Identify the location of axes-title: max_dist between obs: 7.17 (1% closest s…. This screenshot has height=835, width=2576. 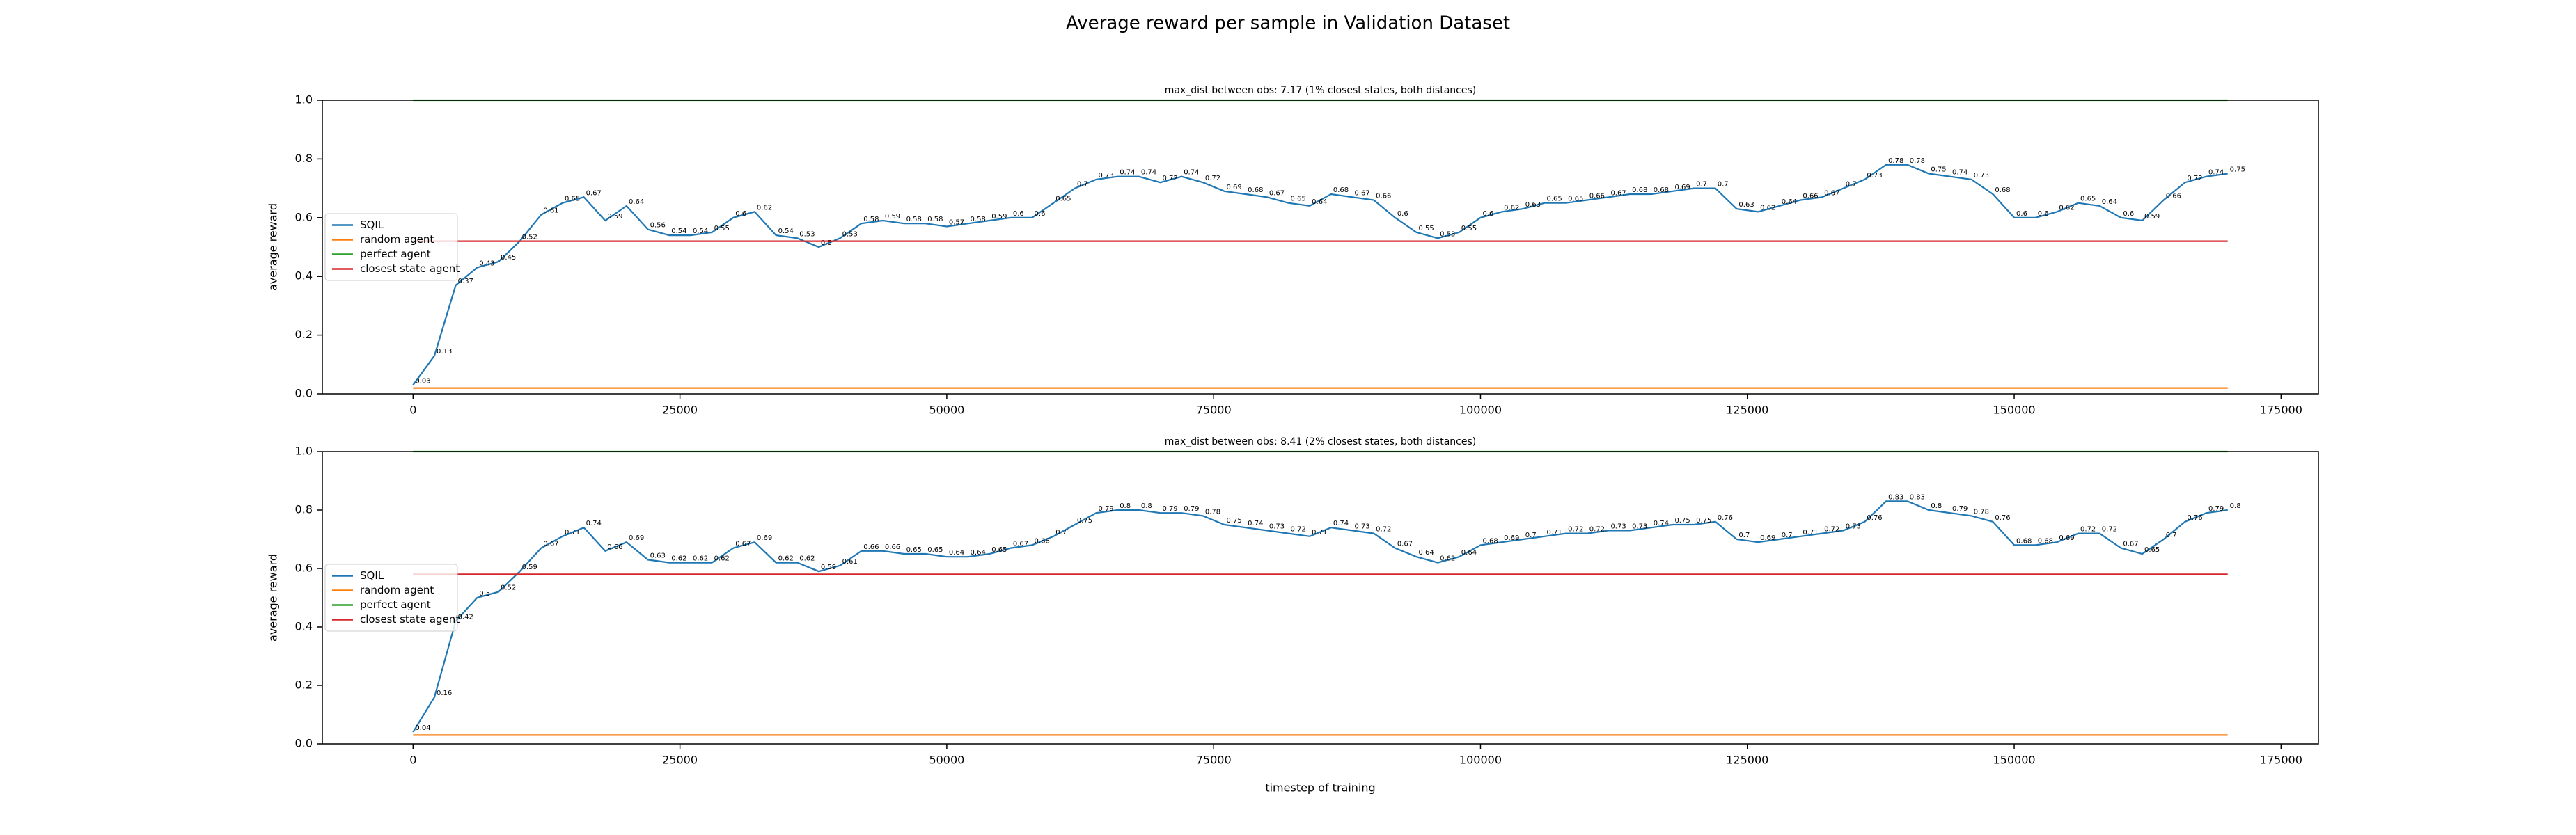
(1320, 90).